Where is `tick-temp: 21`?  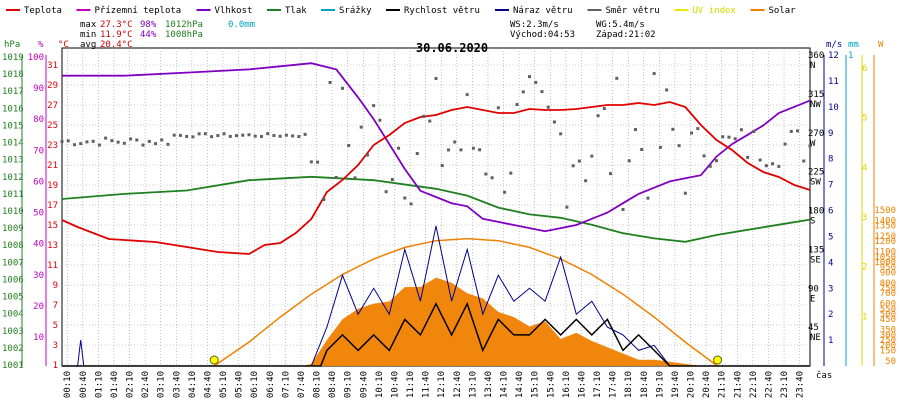
tick-temp: 21 is located at coordinates (52, 166).